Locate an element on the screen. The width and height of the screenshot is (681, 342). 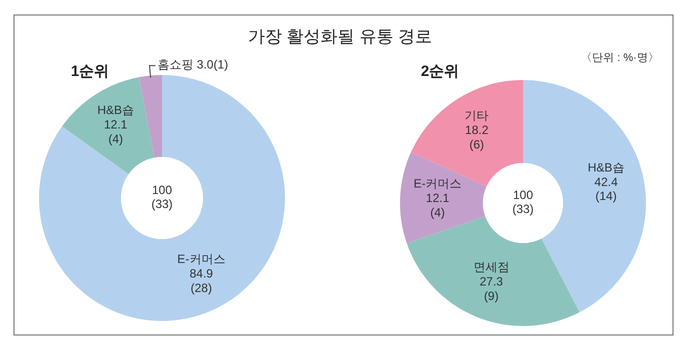
data-label: 42.4 (14) is located at coordinates (606, 189).